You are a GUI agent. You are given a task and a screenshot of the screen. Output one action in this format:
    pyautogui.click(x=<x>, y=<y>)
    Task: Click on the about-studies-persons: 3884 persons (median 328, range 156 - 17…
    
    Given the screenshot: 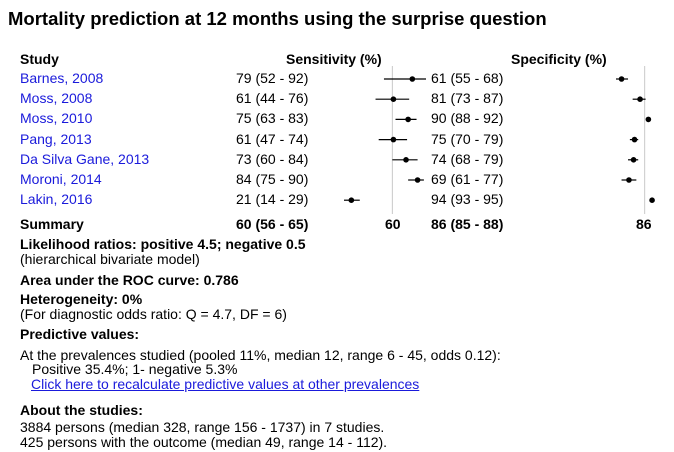 What is the action you would take?
    pyautogui.click(x=202, y=427)
    